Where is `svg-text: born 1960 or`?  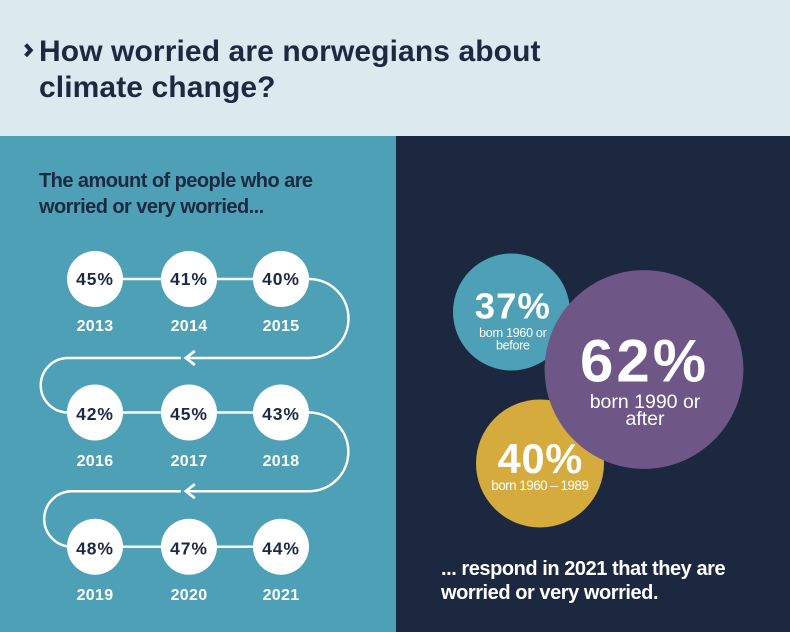
svg-text: born 1960 or is located at coordinates (512, 333).